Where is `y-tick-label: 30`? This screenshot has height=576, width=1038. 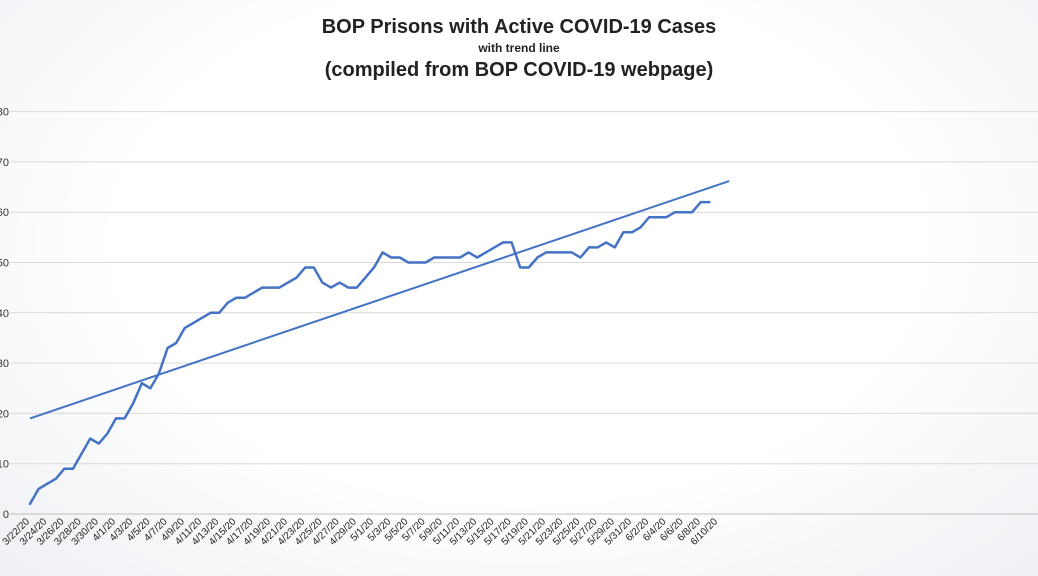 y-tick-label: 30 is located at coordinates (4, 364).